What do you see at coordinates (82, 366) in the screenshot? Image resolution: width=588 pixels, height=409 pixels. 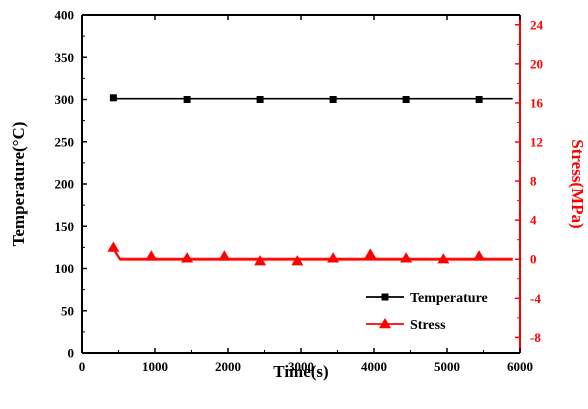 I see `x-tick-label: 0` at bounding box center [82, 366].